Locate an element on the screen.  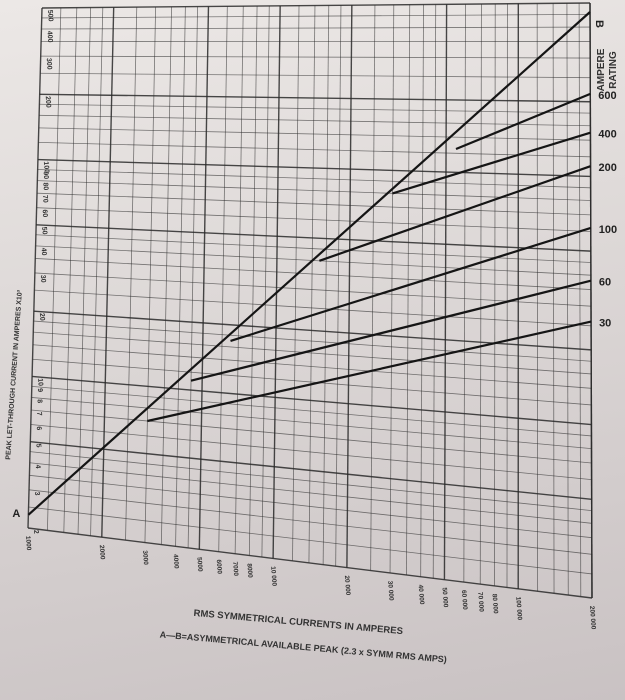
y-tick-label: 90 is located at coordinates (46, 175).